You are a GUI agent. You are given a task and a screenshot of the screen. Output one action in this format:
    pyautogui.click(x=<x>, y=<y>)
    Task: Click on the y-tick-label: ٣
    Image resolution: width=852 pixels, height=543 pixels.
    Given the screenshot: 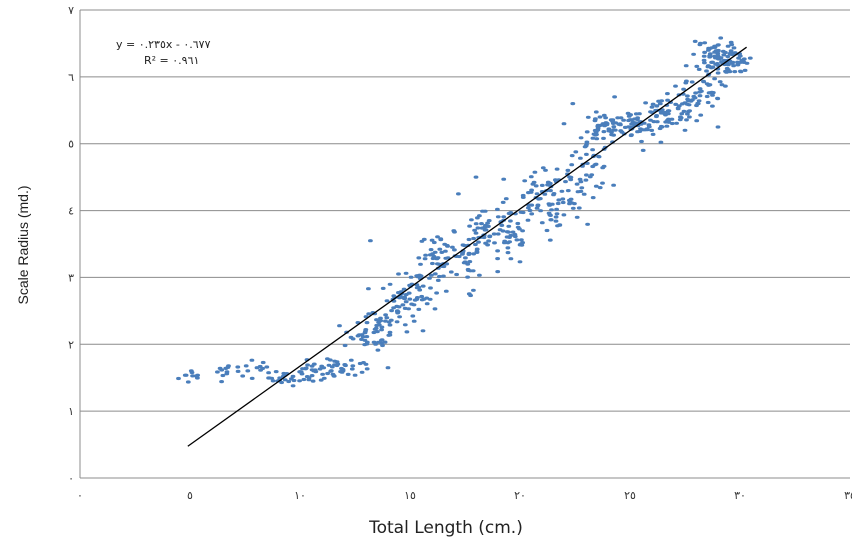 What is the action you would take?
    pyautogui.click(x=71, y=277)
    